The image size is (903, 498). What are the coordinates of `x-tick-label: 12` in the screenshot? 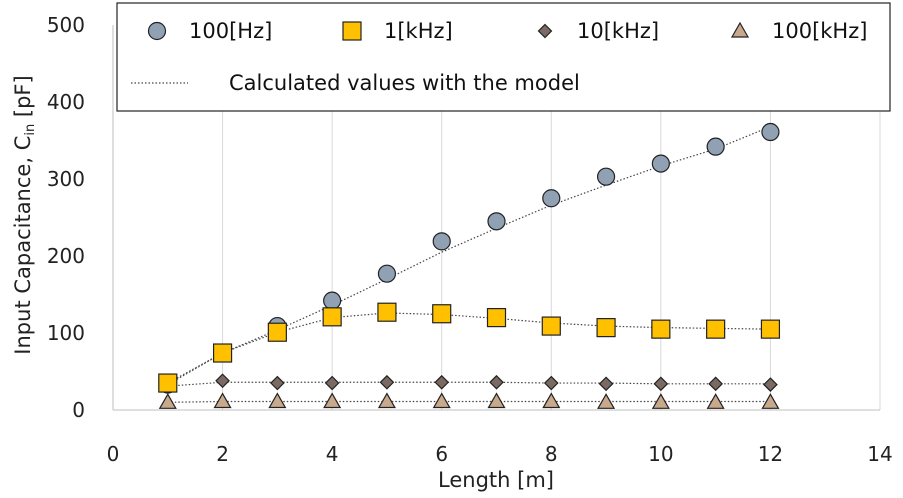 It's located at (770, 454).